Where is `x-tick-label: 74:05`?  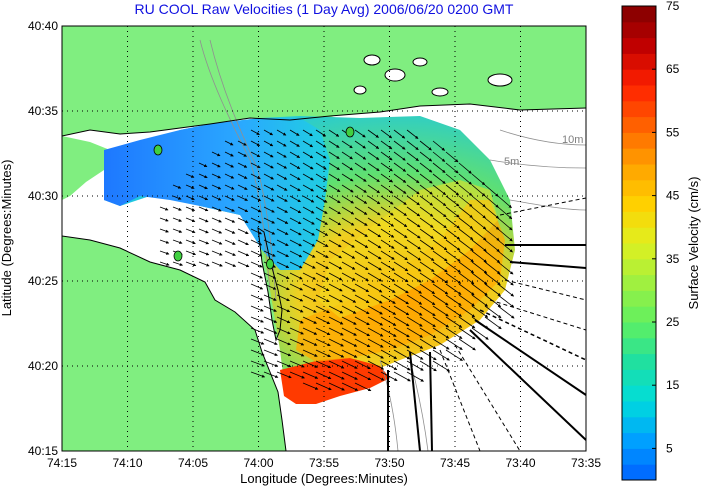 x-tick-label: 74:05 is located at coordinates (193, 463).